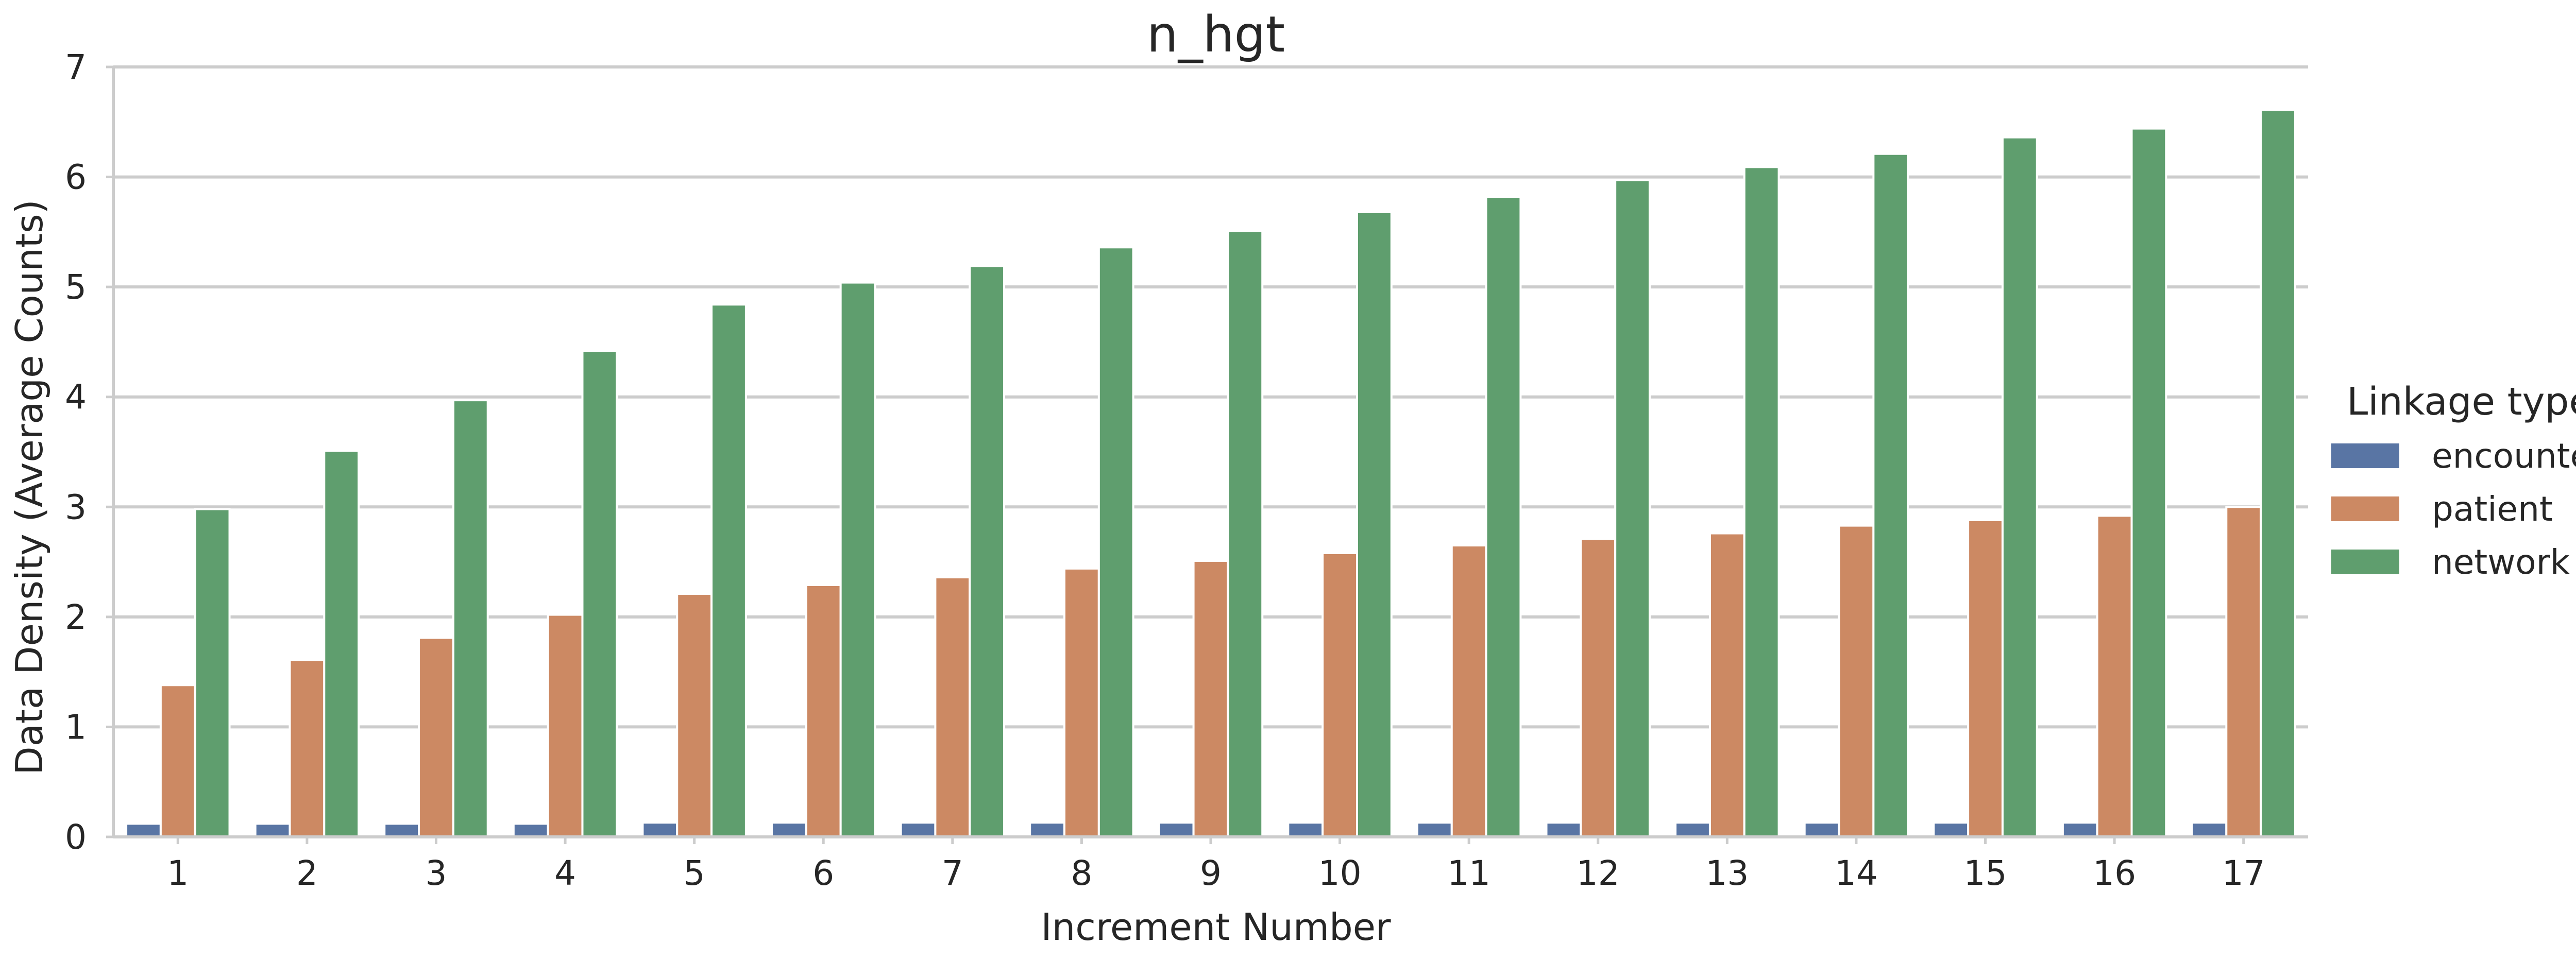 This screenshot has height=960, width=2576. I want to click on x-tick-label: 9, so click(1211, 873).